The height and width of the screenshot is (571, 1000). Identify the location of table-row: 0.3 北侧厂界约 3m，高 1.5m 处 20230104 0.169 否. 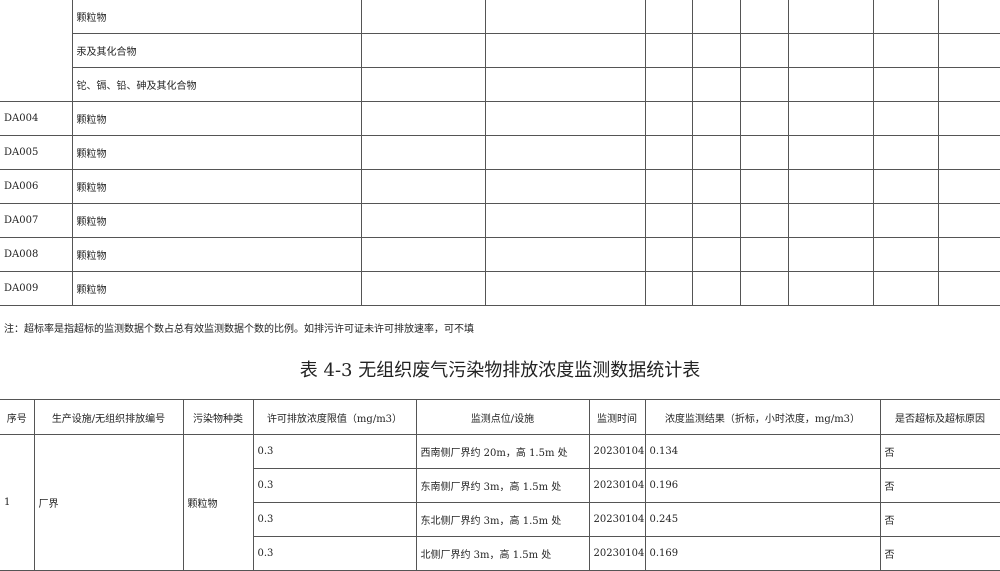
(500, 553).